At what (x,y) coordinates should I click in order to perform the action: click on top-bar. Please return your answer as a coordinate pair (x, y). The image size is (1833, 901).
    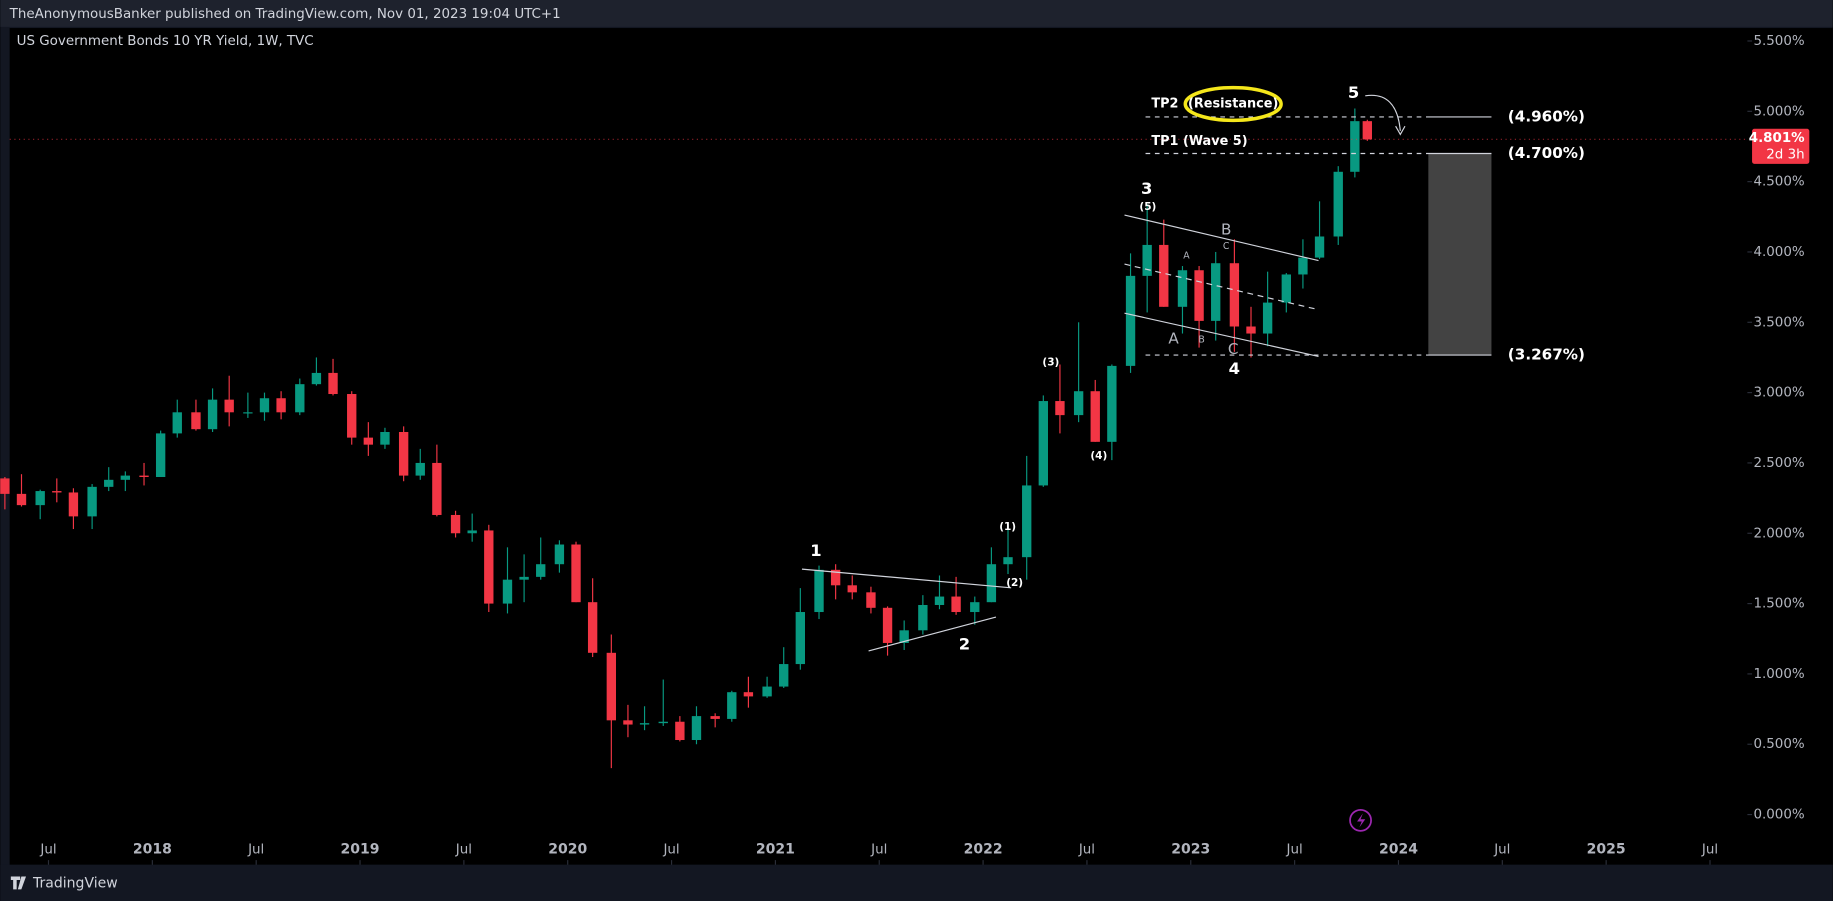
    Looking at the image, I should click on (916, 13).